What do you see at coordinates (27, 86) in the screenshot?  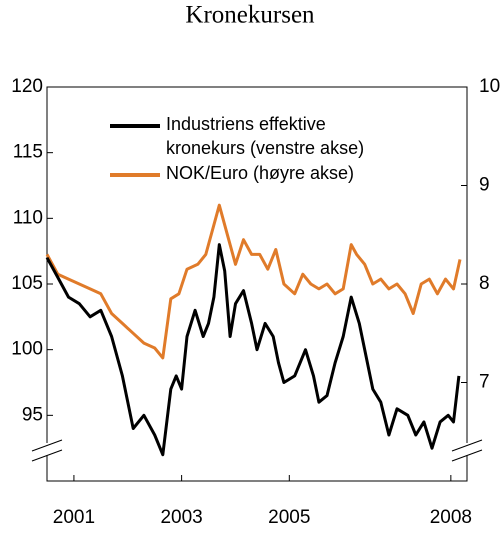 I see `y-tick-label: 120` at bounding box center [27, 86].